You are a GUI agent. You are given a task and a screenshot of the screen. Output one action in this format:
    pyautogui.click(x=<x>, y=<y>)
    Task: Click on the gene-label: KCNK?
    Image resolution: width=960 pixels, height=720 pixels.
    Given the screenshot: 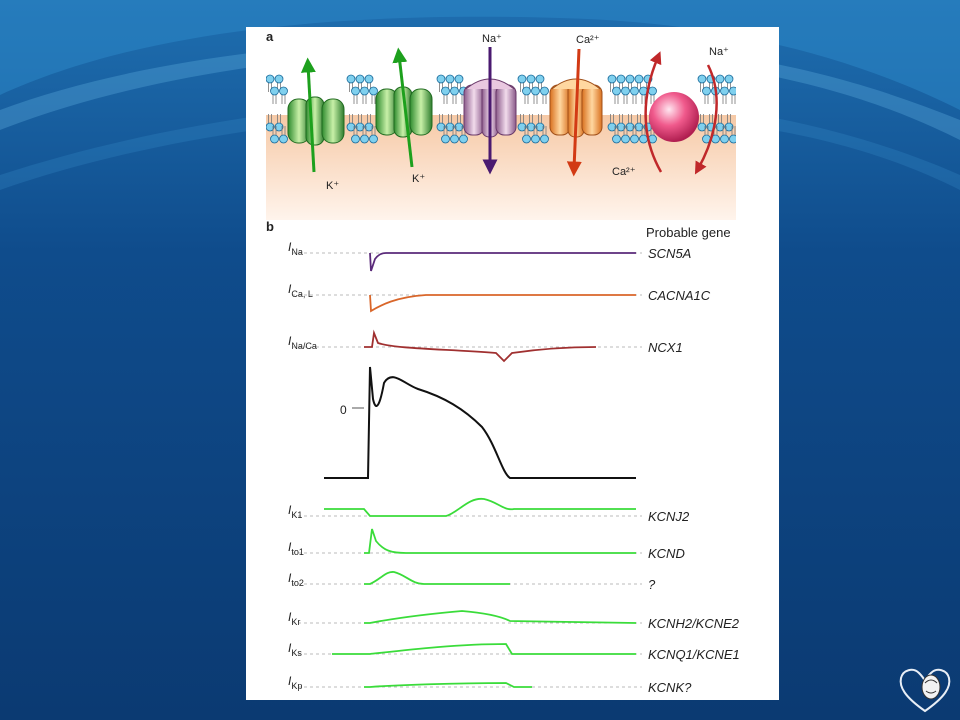 What is the action you would take?
    pyautogui.click(x=670, y=687)
    